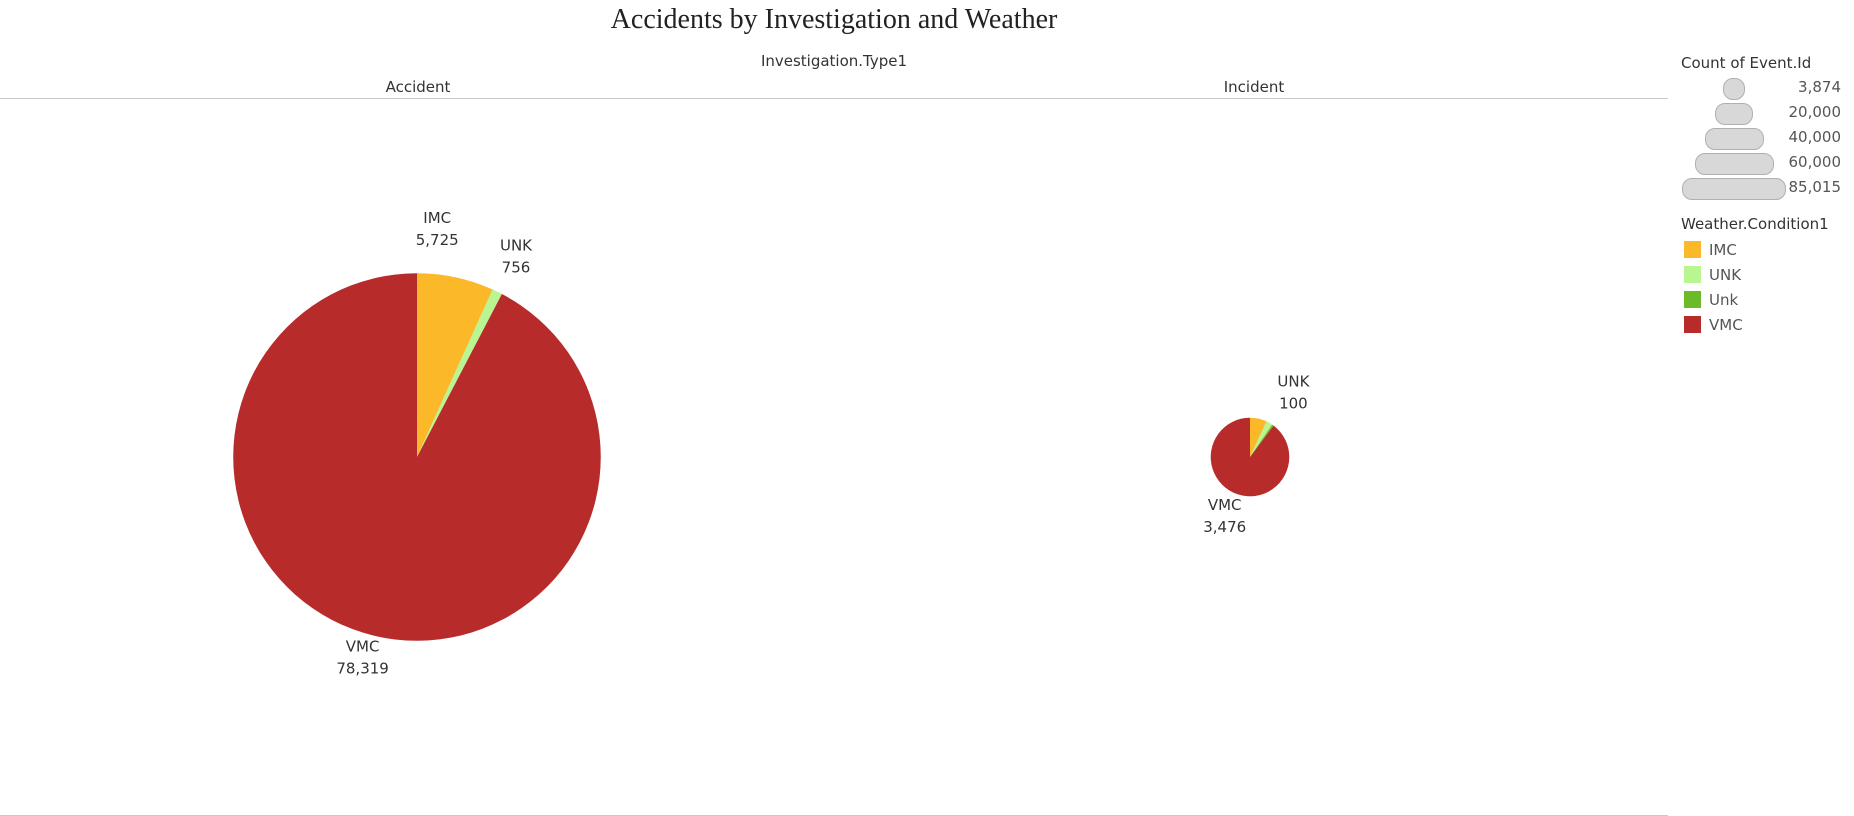 This screenshot has width=1854, height=816. I want to click on pie-slice-incident-vmc, so click(1250, 457).